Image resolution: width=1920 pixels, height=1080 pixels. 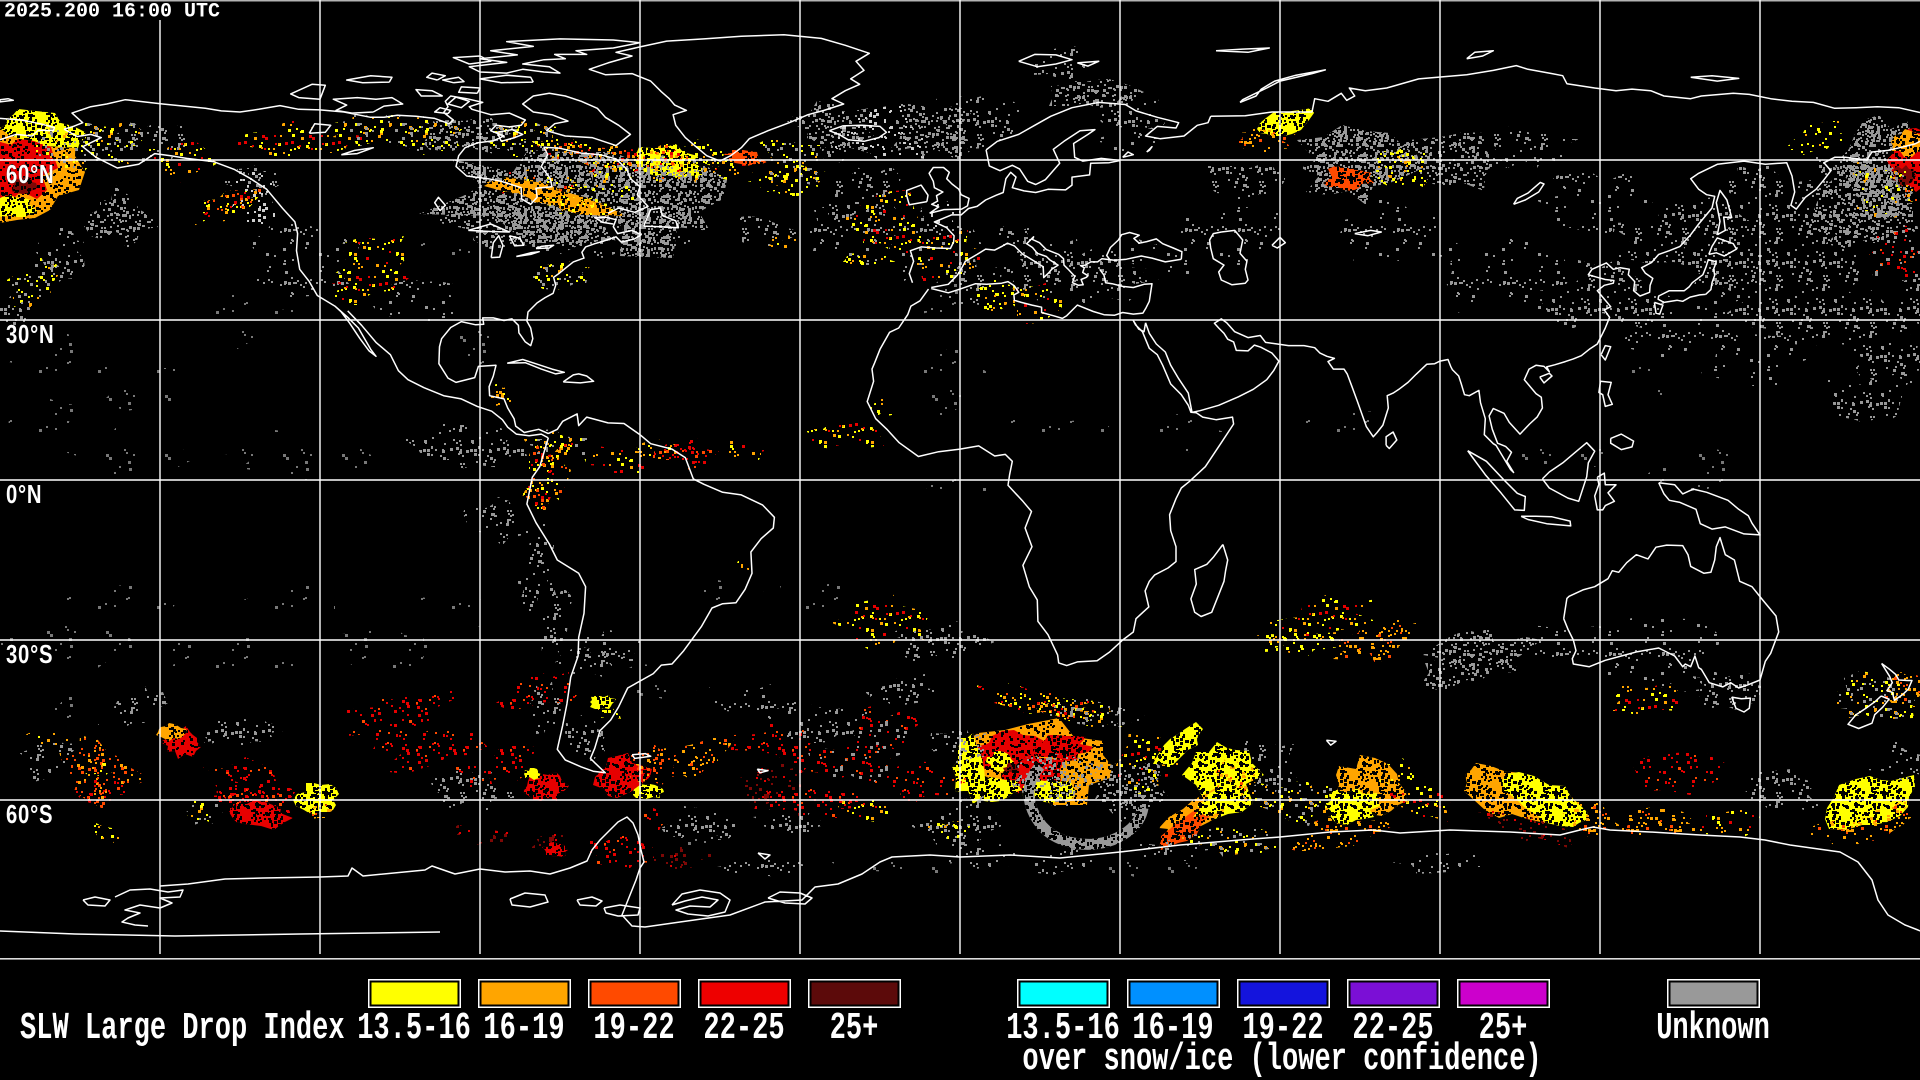 I want to click on svg-text:over snow/ice (lower confidenc: over snow/ice (lower confidence), so click(x=1281, y=1059).